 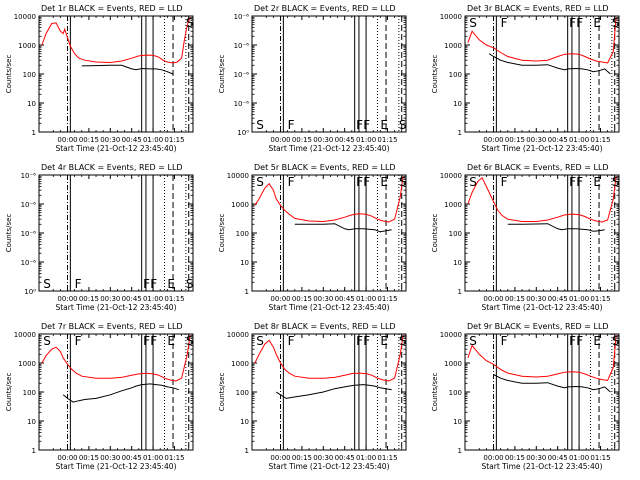 What do you see at coordinates (325, 167) in the screenshot?
I see `panel-title: Det 5r BLACK = Events, RED = LLD` at bounding box center [325, 167].